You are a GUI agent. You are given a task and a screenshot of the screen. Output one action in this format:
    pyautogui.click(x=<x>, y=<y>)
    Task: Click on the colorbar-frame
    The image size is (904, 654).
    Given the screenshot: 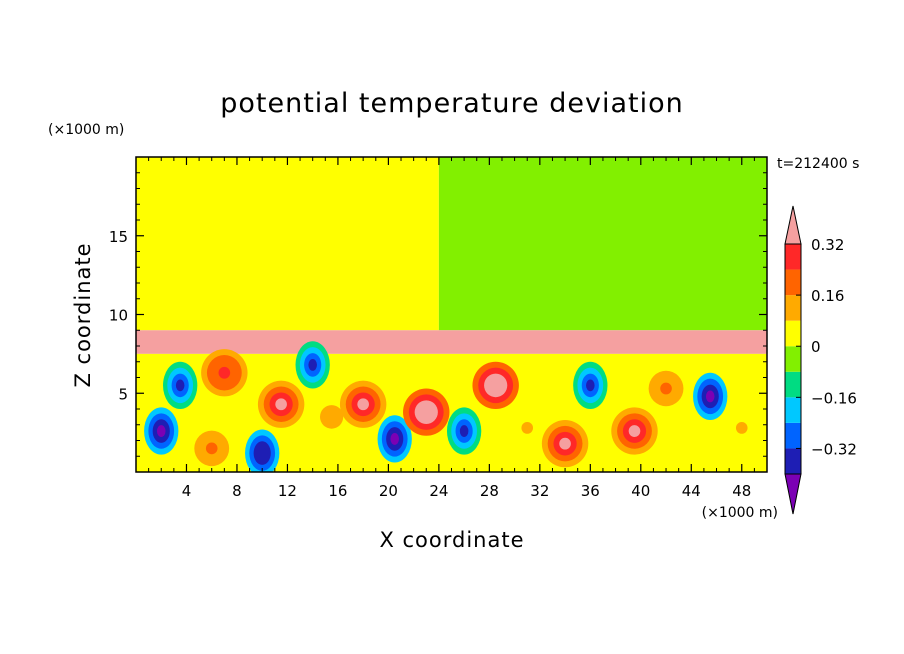 What is the action you would take?
    pyautogui.click(x=793, y=359)
    